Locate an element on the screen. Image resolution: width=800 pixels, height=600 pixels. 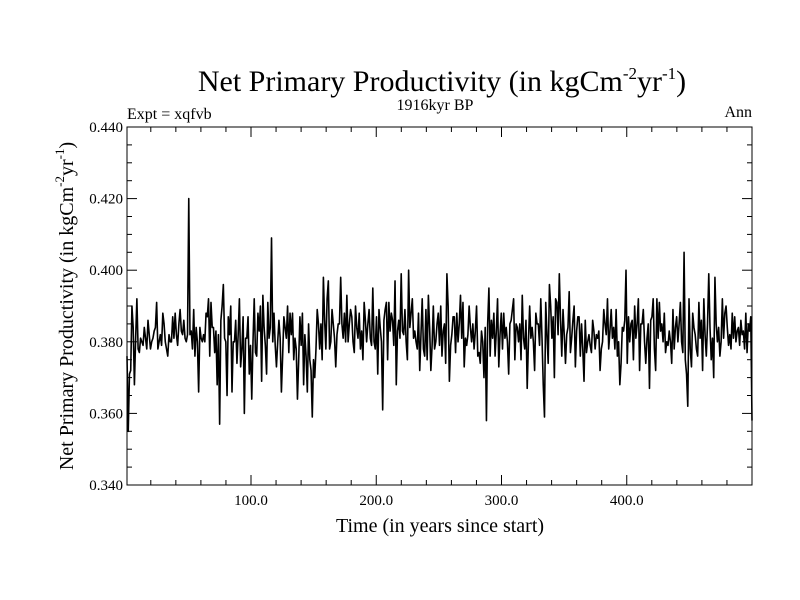
x-tick-label: 400.0 is located at coordinates (627, 501).